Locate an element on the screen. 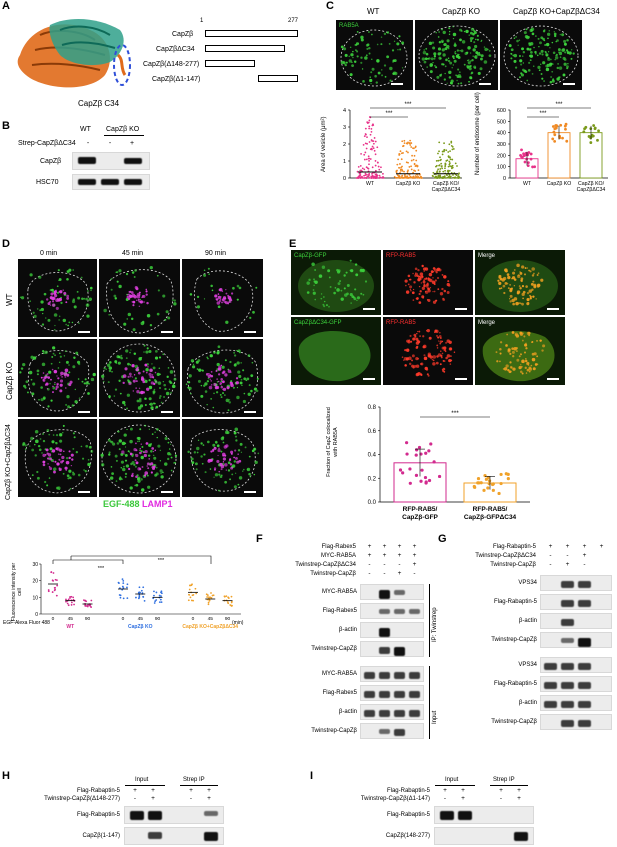 This screenshot has height=847, width=617. y-tick-label: 1 is located at coordinates (344, 162).